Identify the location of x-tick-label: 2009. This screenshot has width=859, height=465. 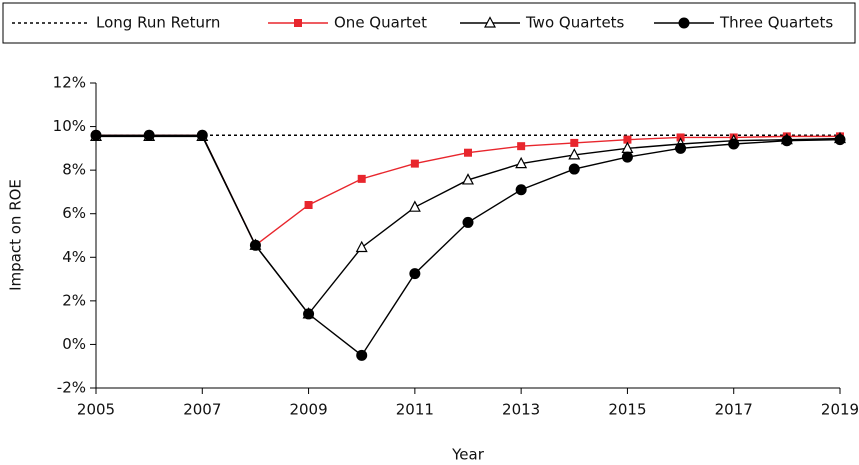
(308, 410).